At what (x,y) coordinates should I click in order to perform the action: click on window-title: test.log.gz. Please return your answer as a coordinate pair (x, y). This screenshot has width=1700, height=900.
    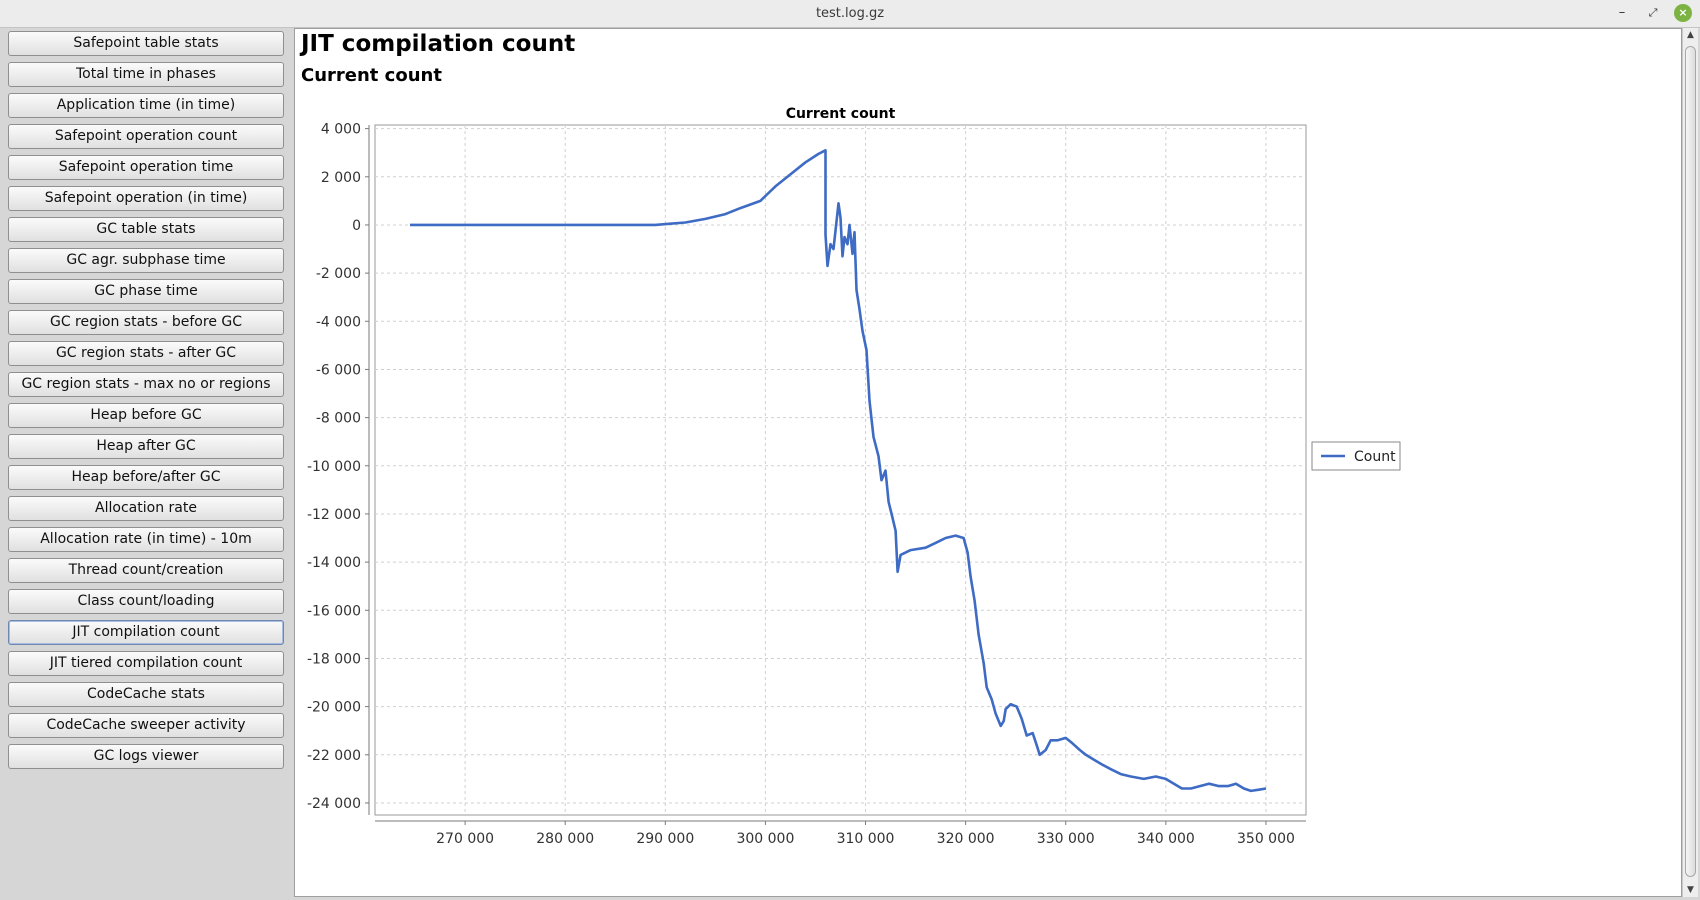
    Looking at the image, I should click on (850, 13).